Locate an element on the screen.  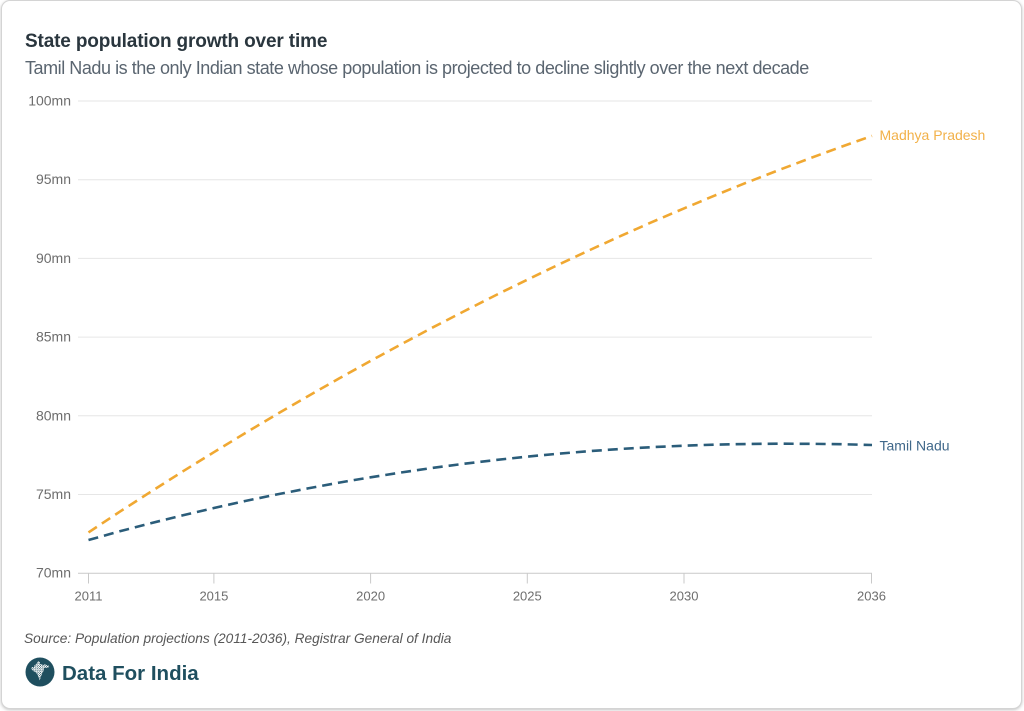
svg-text: 100mn is located at coordinates (49, 101).